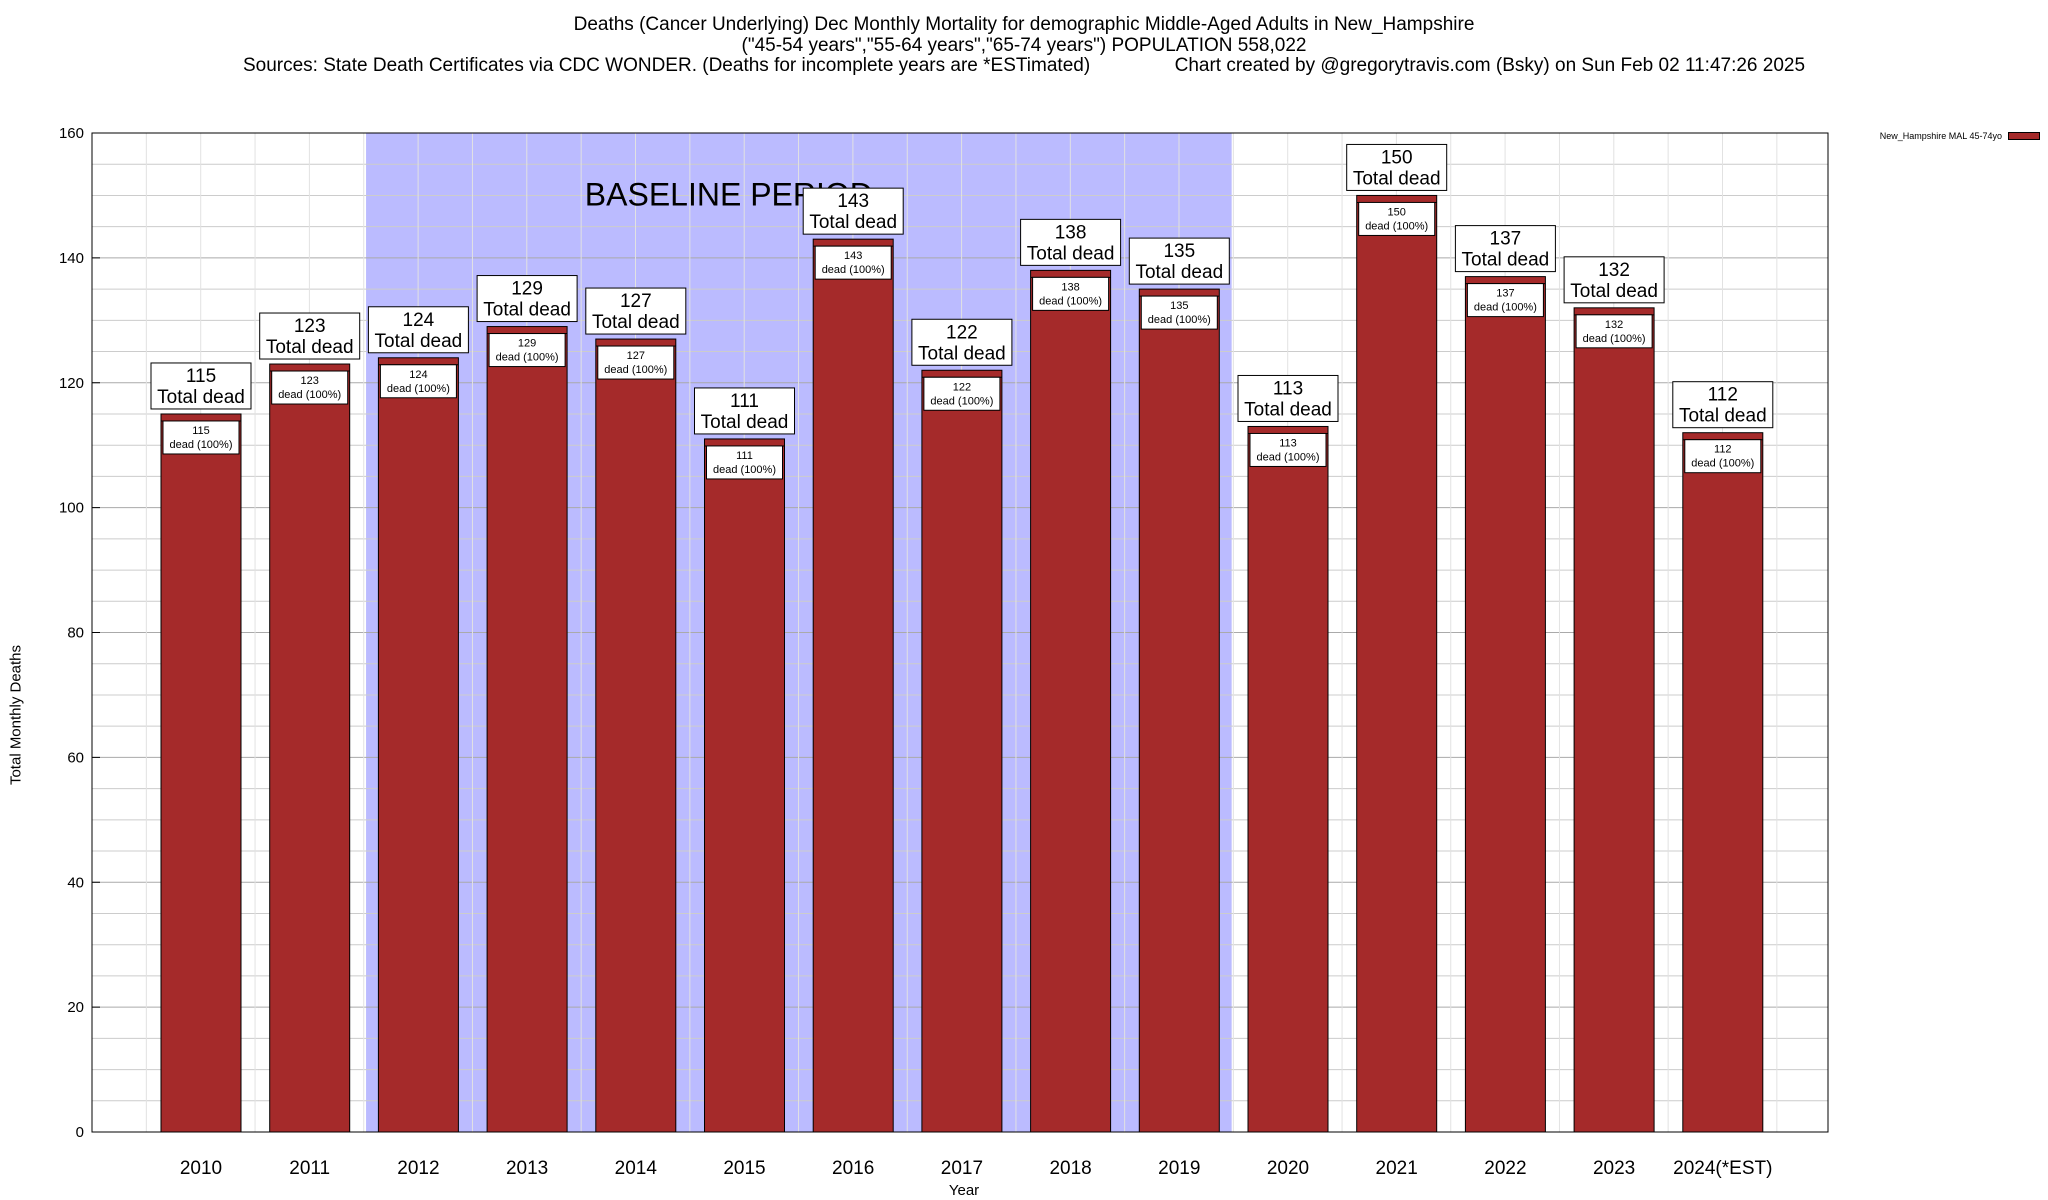  What do you see at coordinates (80, 1132) in the screenshot?
I see `y-tick-label: 0` at bounding box center [80, 1132].